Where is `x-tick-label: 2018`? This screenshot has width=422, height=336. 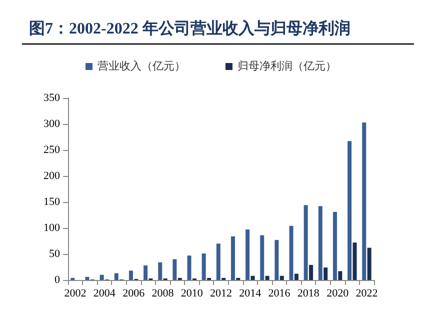
x-tick-label: 2018 is located at coordinates (308, 294).